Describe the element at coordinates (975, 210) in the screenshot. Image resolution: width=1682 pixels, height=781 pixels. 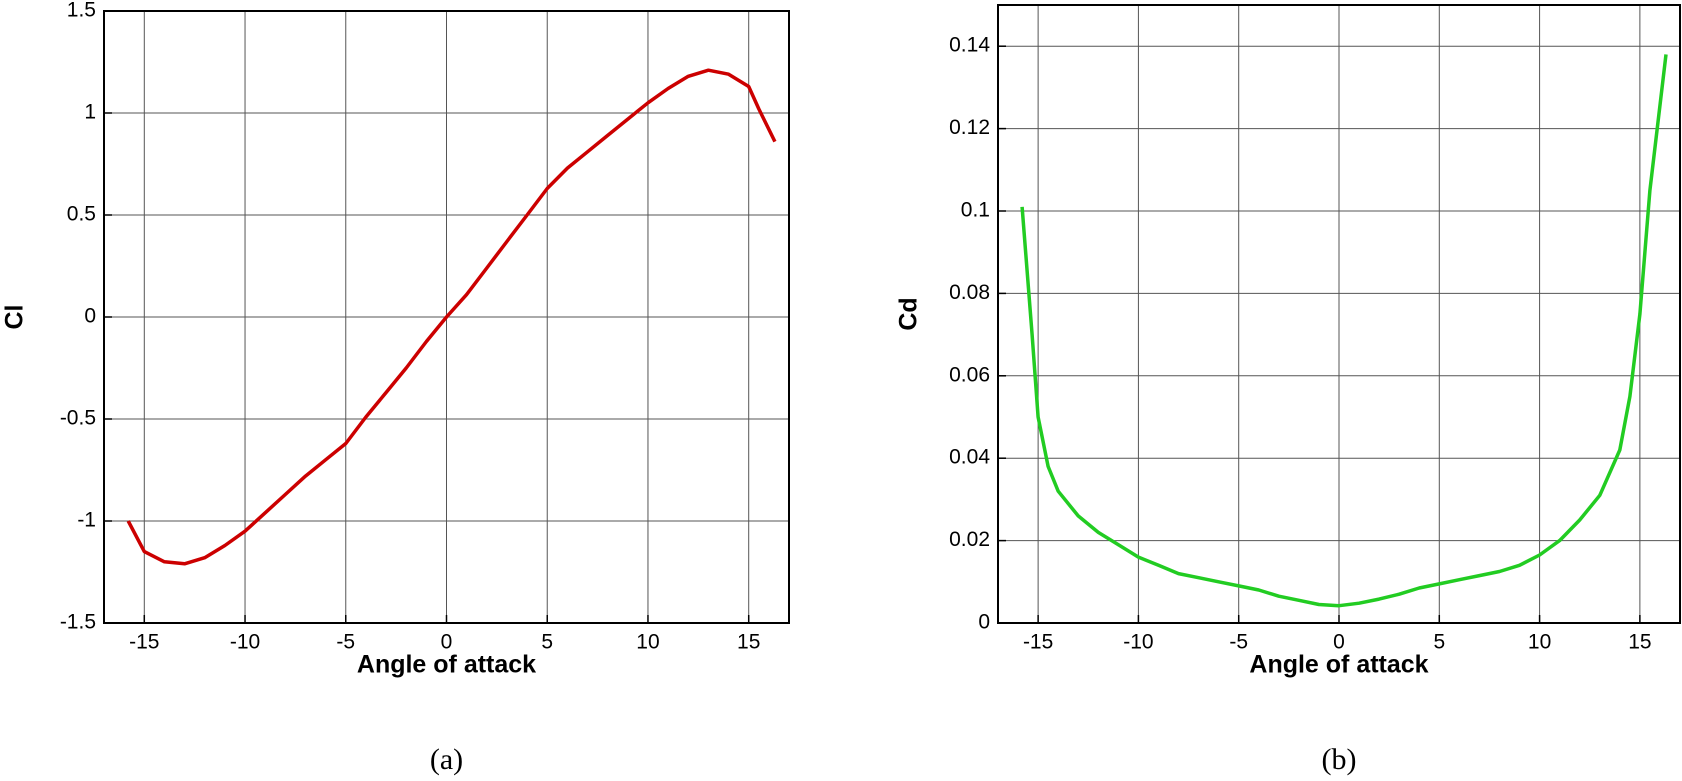
I see `y-tick-label: 0.1` at that location.